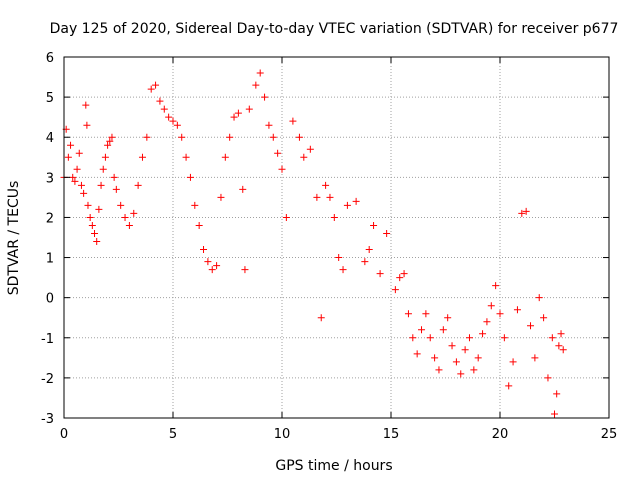  Describe the element at coordinates (50, 259) in the screenshot. I see `y-tick-label: 1` at that location.